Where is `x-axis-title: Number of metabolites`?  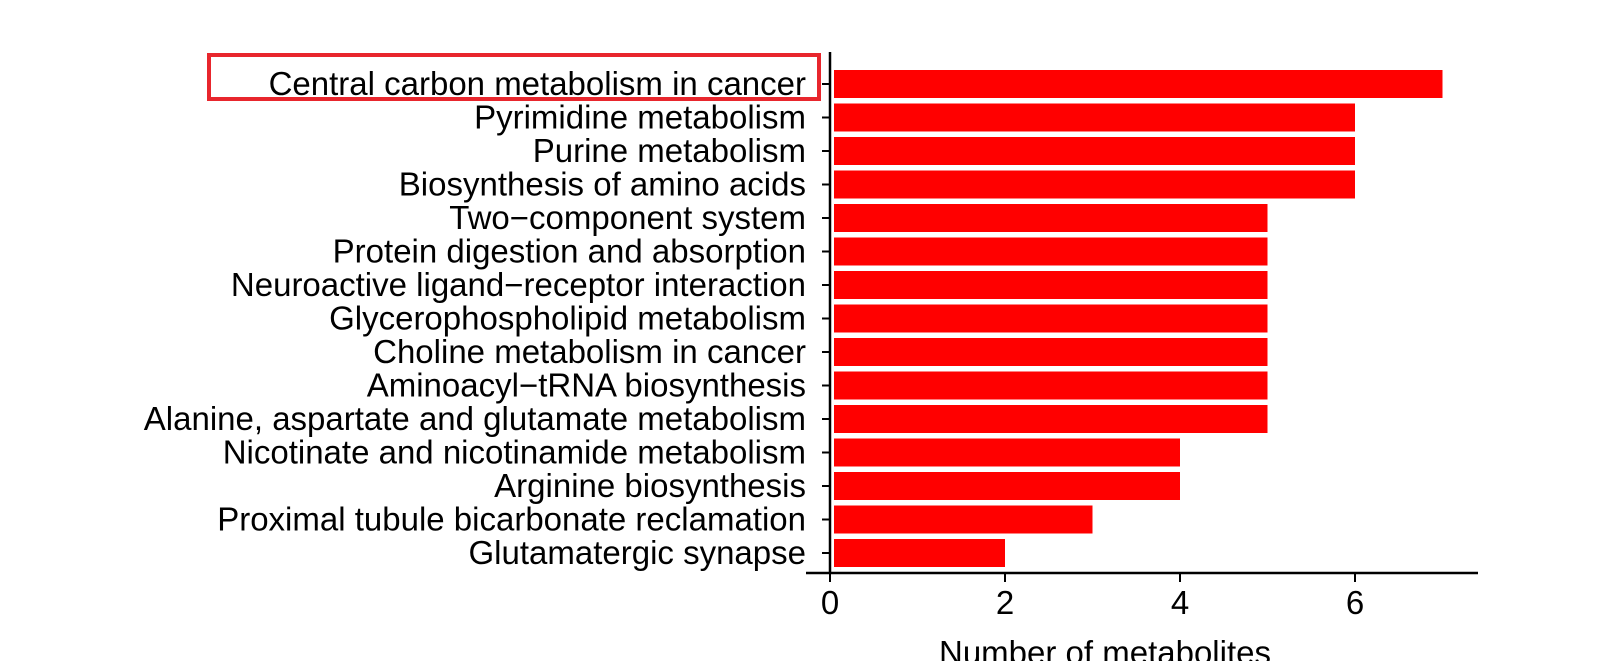
x-axis-title: Number of metabolites is located at coordinates (1105, 647).